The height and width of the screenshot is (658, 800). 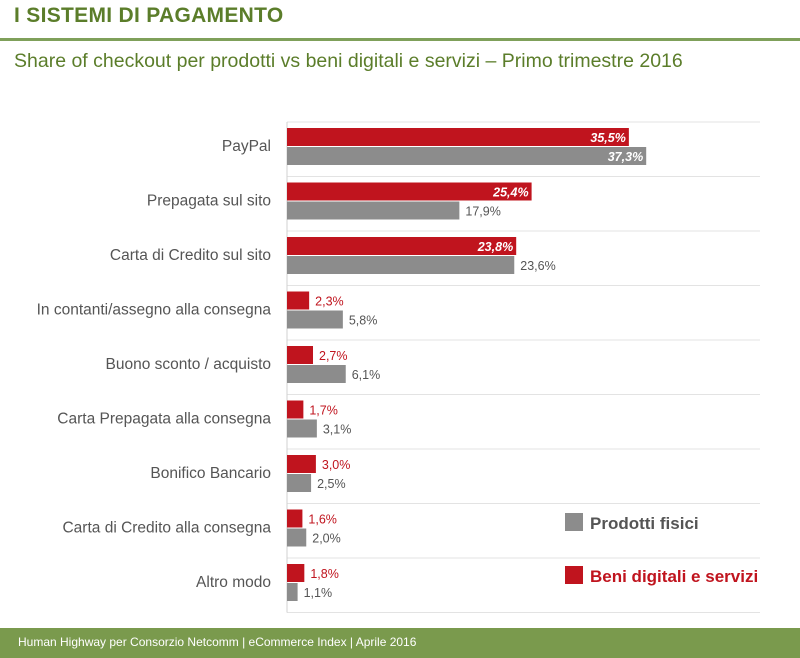 I want to click on data-label-digital: 1,8%, so click(x=324, y=574).